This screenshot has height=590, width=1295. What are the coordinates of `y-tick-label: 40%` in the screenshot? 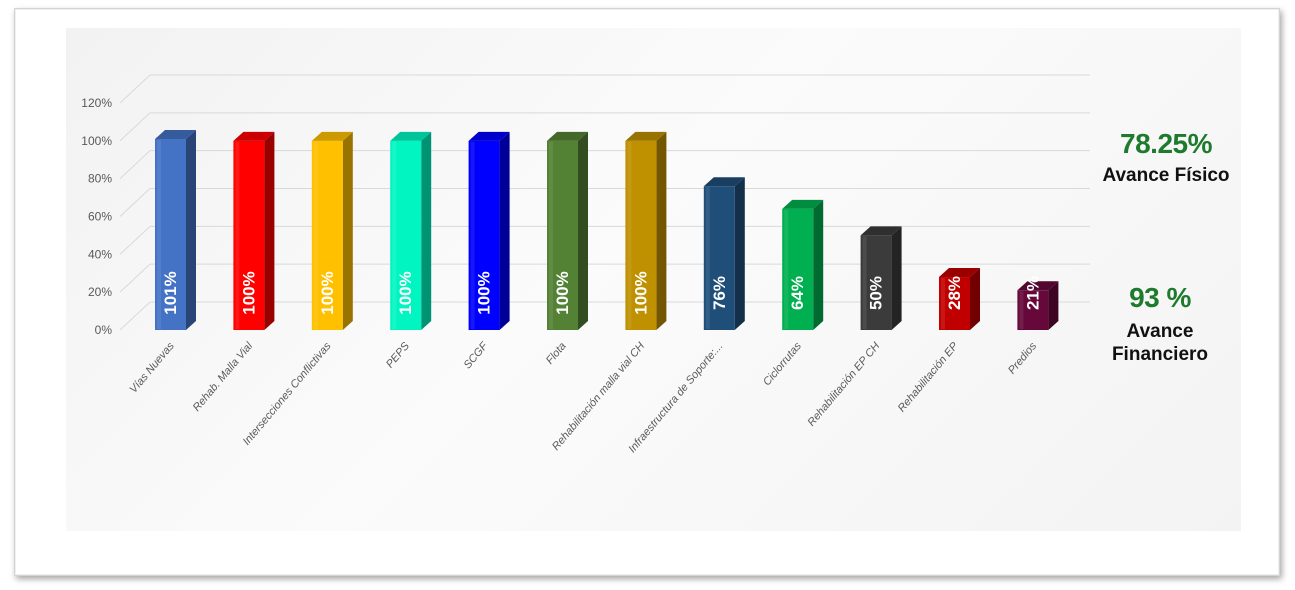 It's located at (100, 254).